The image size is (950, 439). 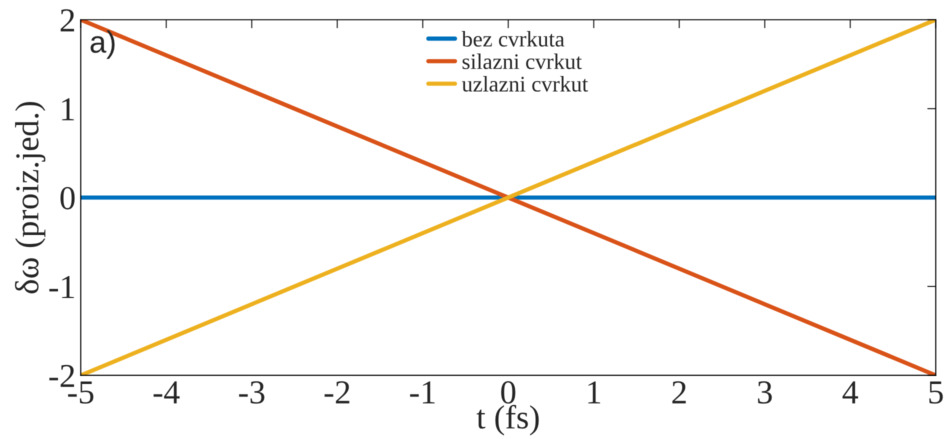 What do you see at coordinates (251, 392) in the screenshot?
I see `x-tick-label: -3` at bounding box center [251, 392].